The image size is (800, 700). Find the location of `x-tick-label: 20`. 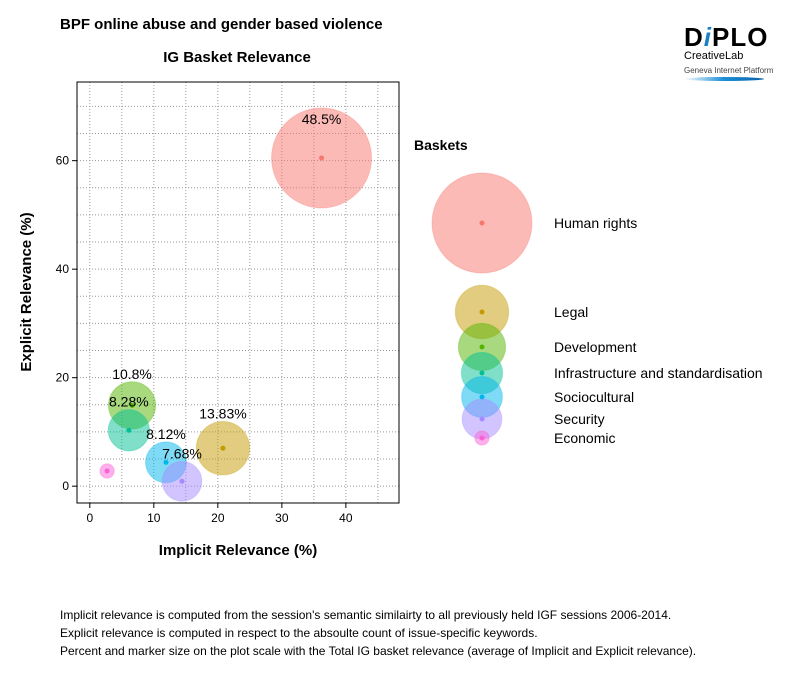

x-tick-label: 20 is located at coordinates (218, 518).